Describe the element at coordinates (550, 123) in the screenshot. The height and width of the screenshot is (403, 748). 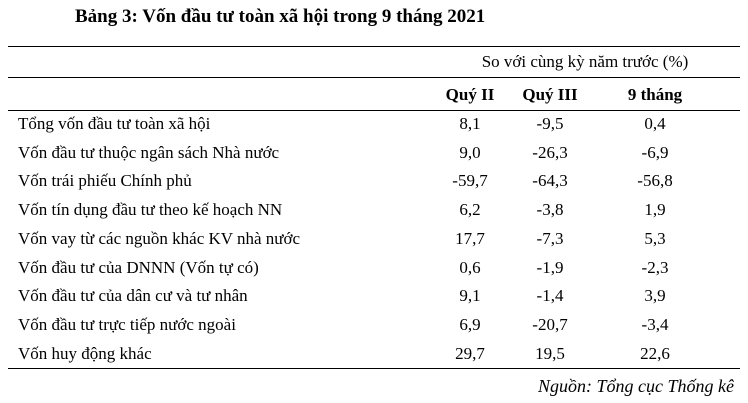
I see `cell: -9,5` at that location.